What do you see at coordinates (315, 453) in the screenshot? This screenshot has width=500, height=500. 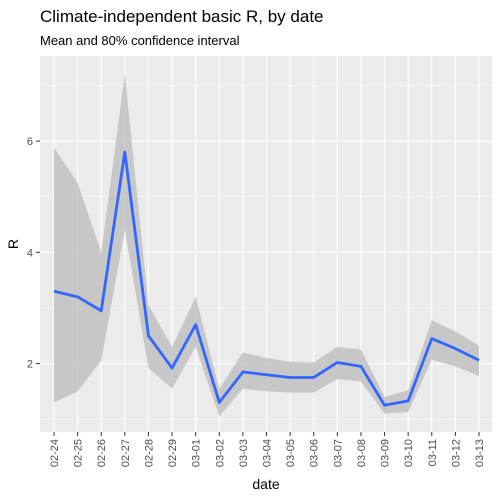 I see `x-tick-label: 03-06` at bounding box center [315, 453].